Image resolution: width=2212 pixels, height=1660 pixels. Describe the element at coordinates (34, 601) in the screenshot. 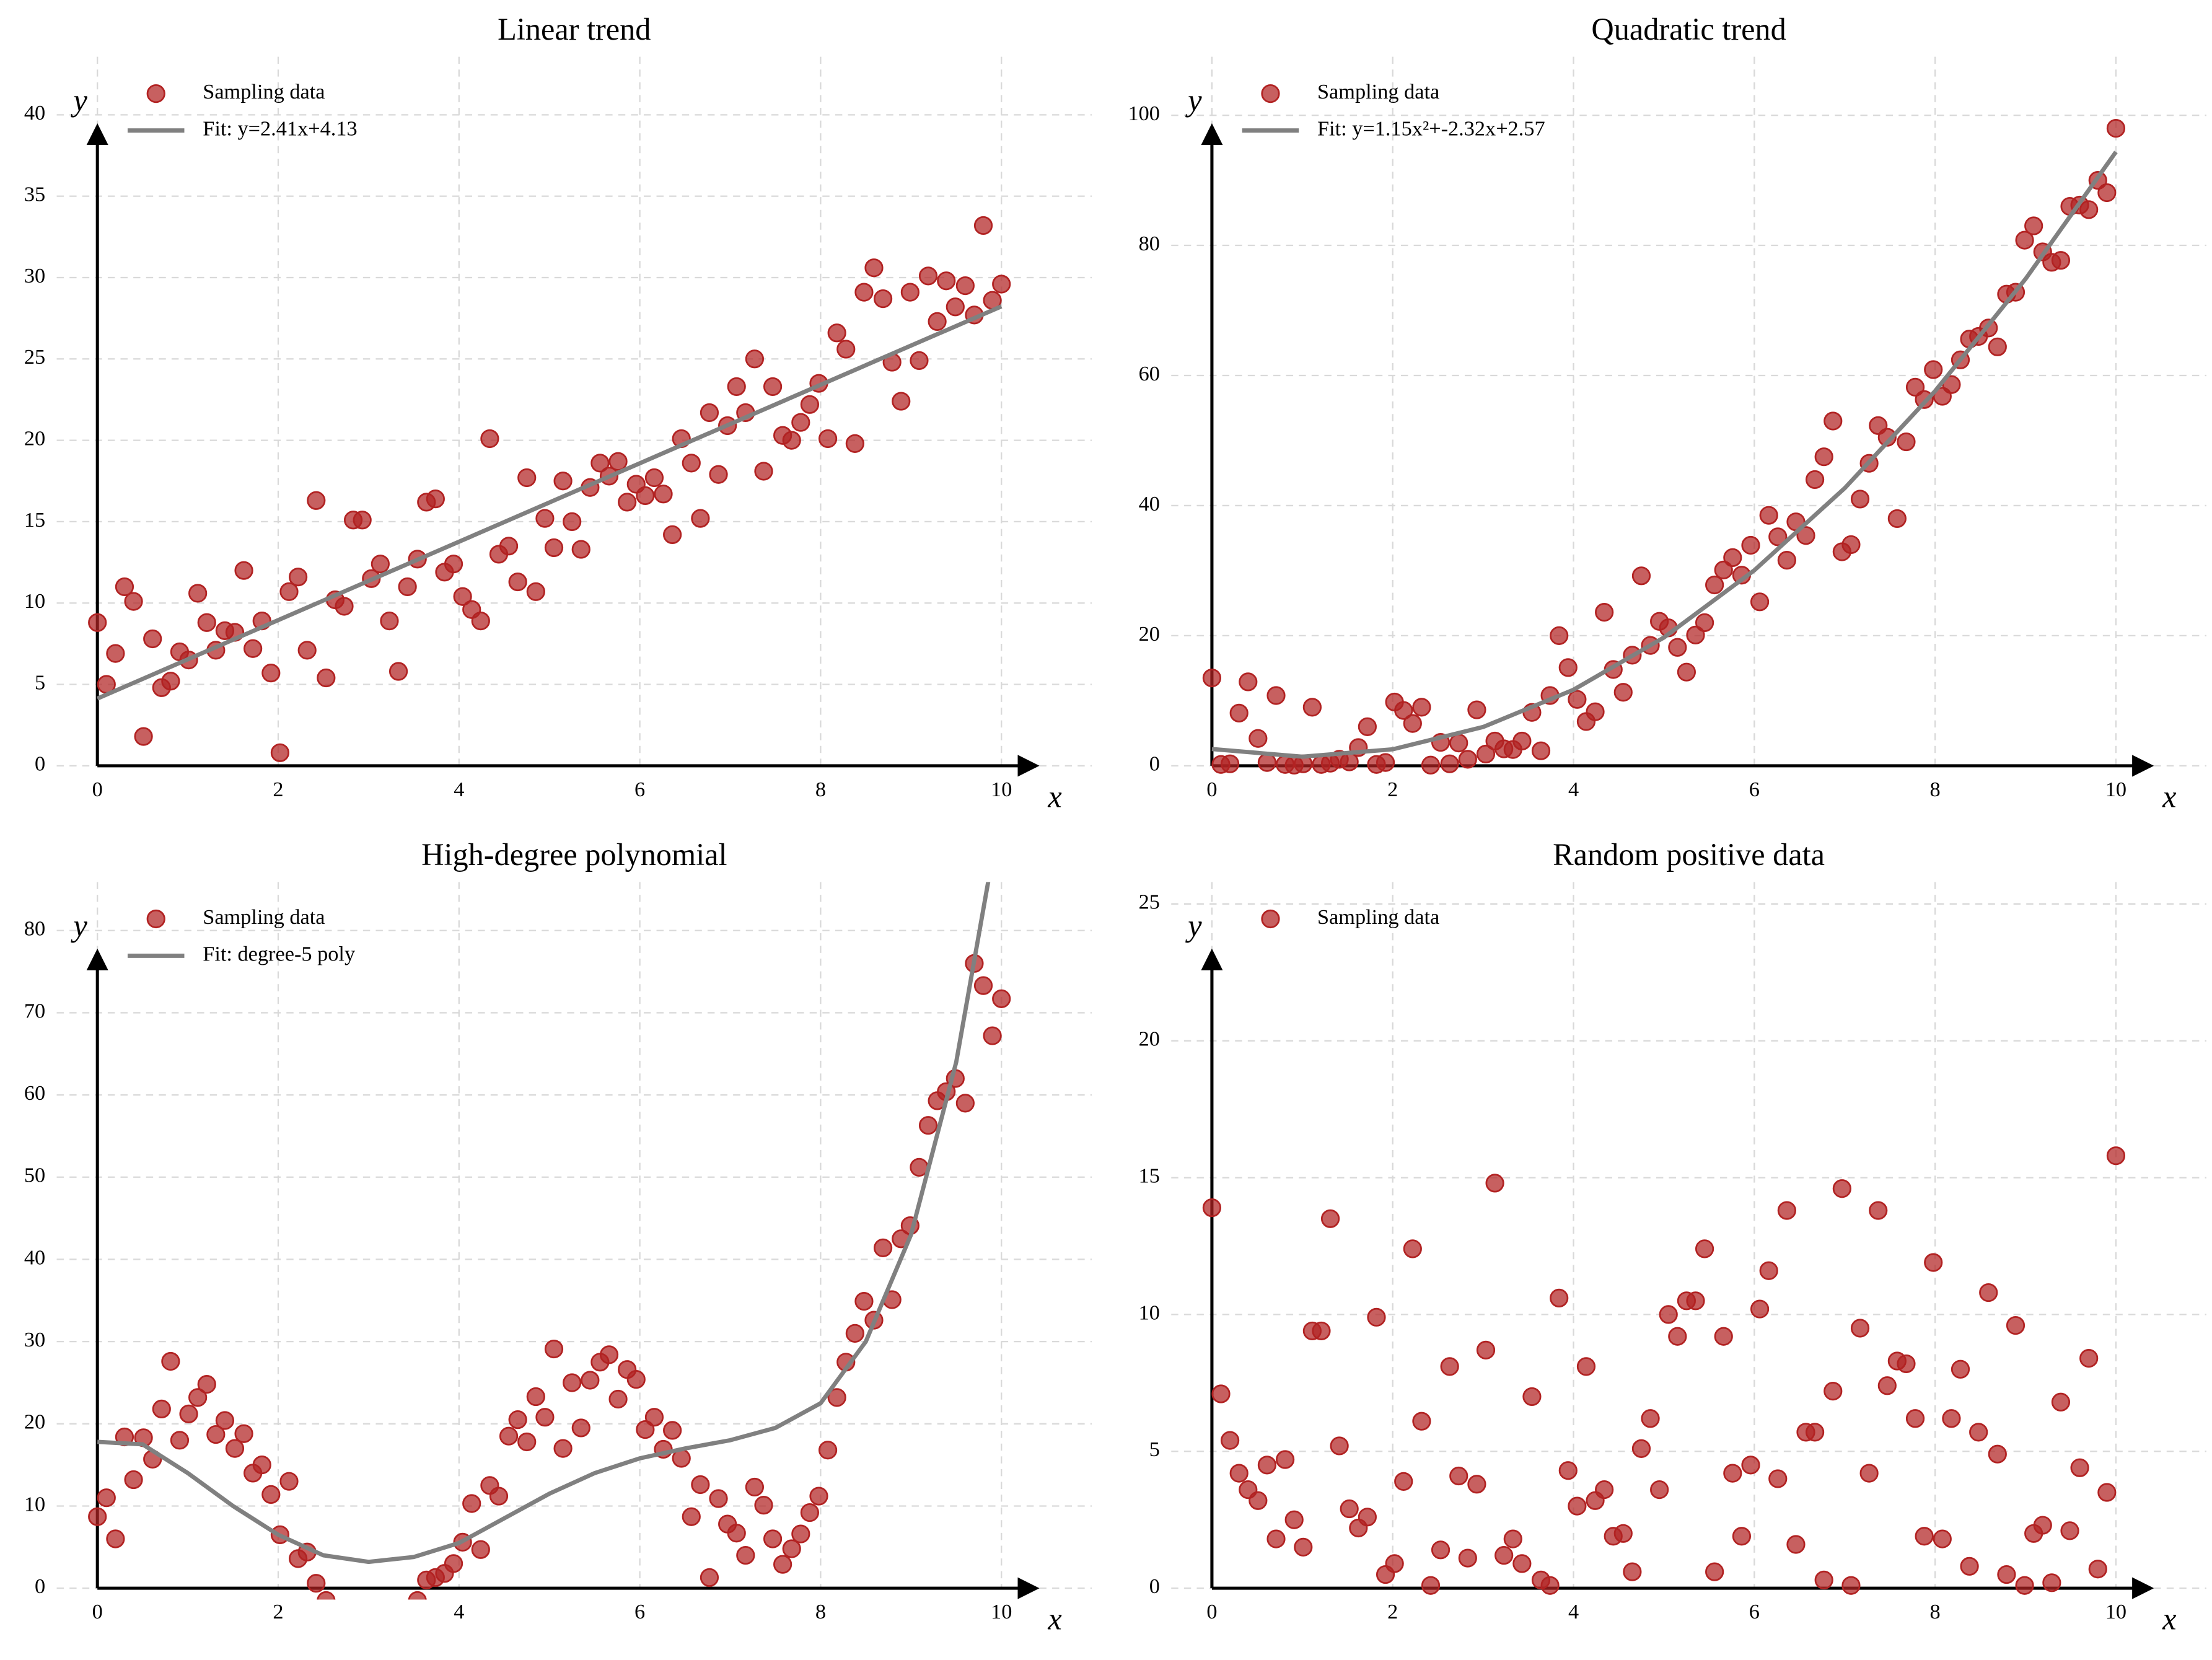

I see `y-tick-label: 10` at that location.